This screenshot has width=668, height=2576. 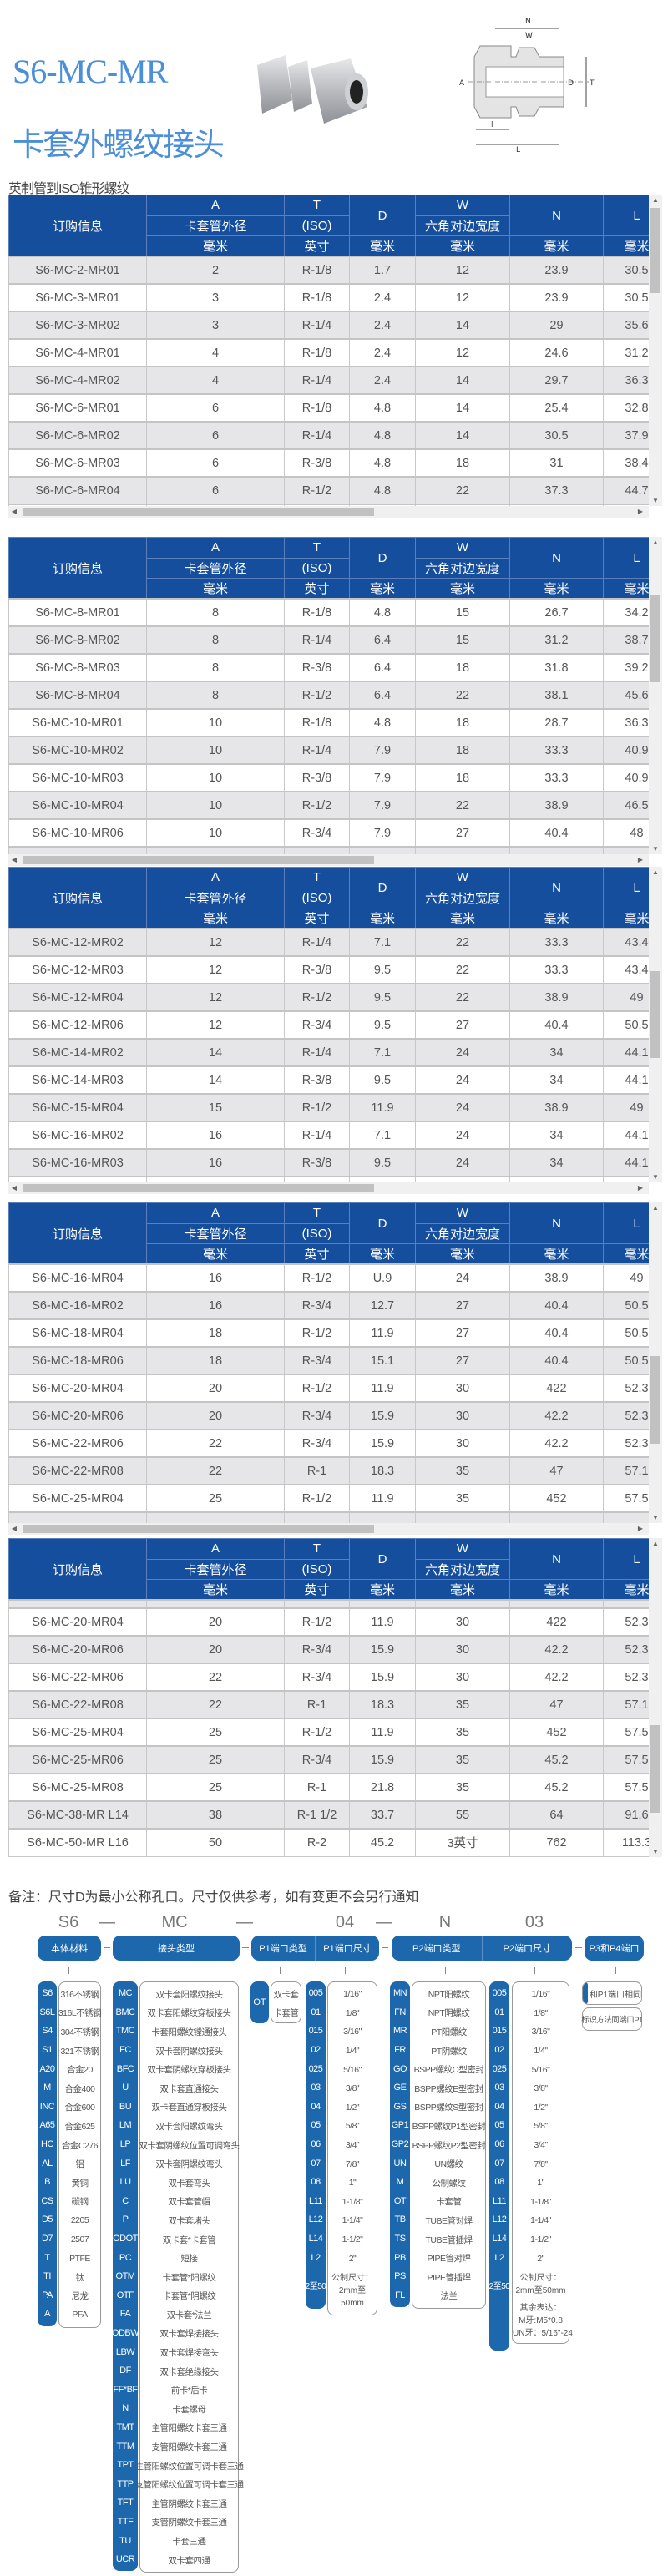 I want to click on table-row: S6-MC-6-MR03 6 R-3/8 4.8 18 31 38.4, so click(x=328, y=463).